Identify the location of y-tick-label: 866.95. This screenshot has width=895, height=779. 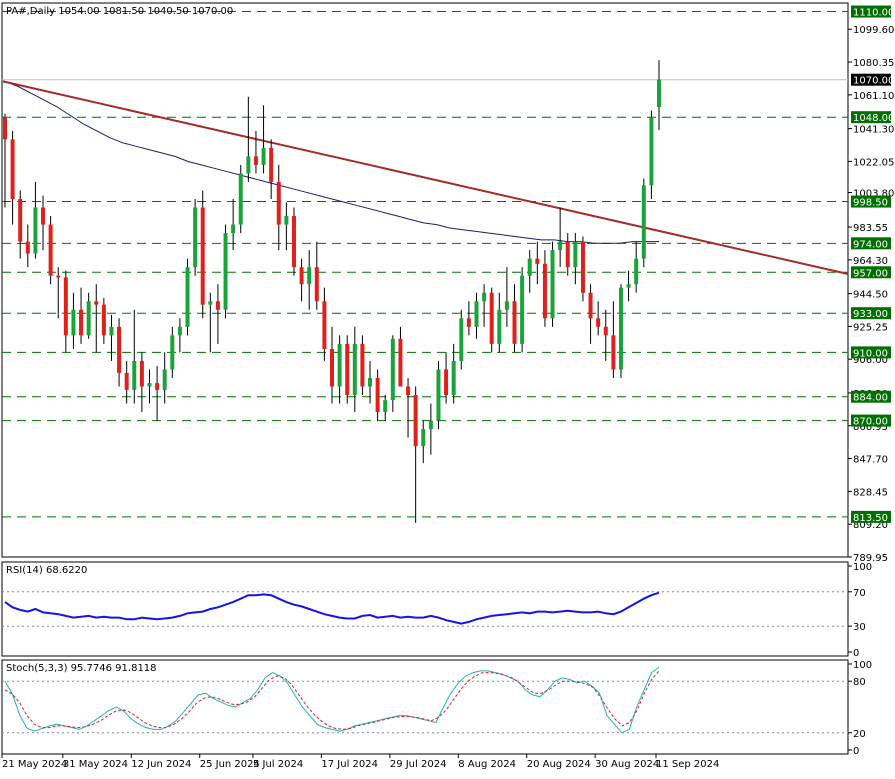
(870, 427).